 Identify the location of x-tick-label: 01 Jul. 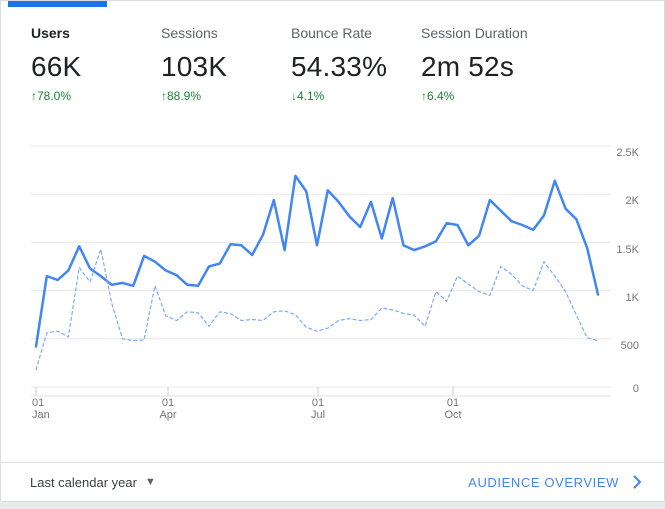
(318, 409).